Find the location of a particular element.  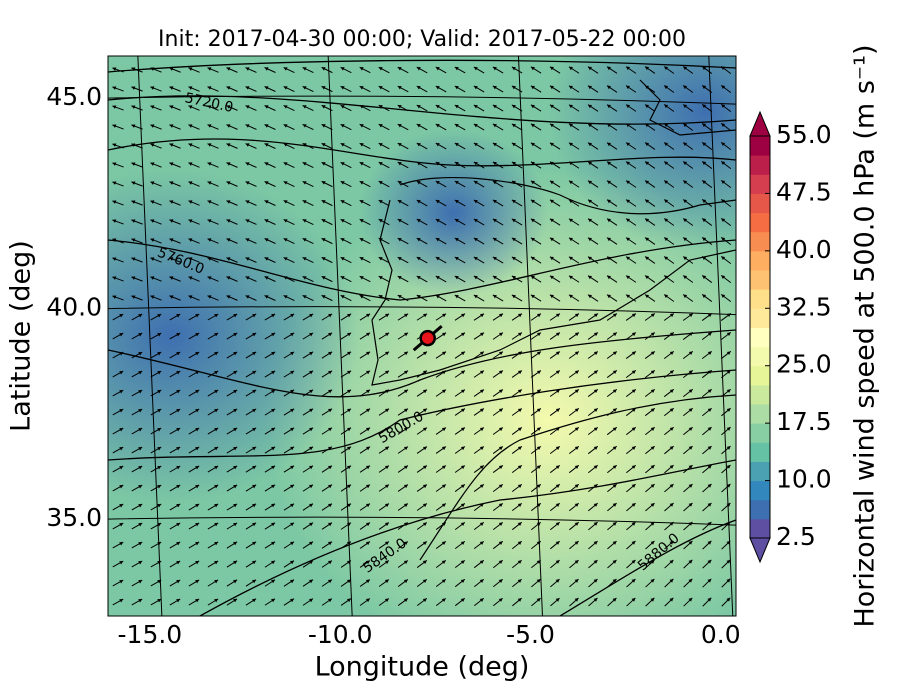

colorbar-tick-label: 55.0 is located at coordinates (804, 134).